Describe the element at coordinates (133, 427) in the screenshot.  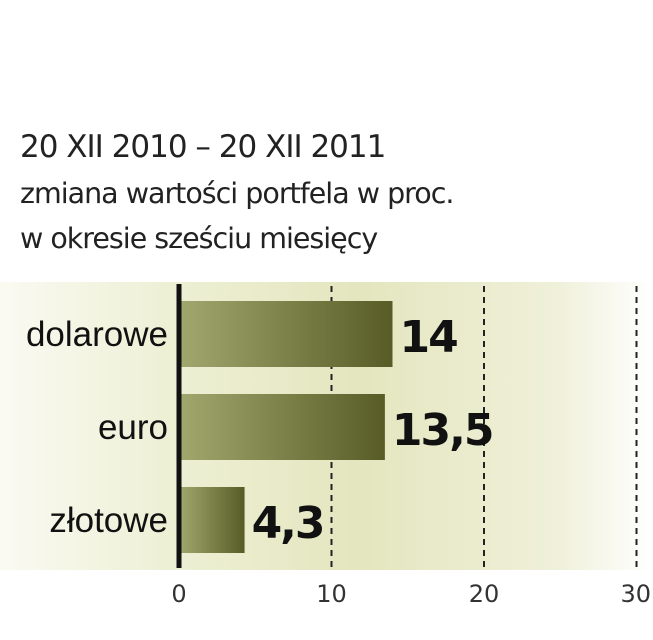
I see `category-label: euro` at that location.